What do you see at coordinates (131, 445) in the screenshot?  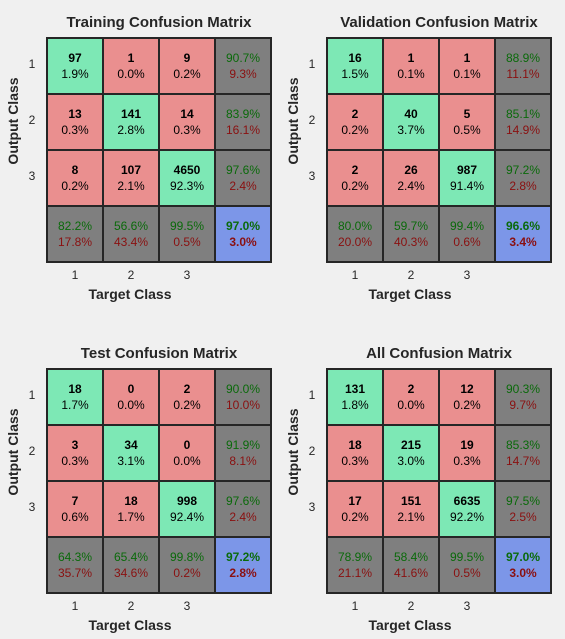 I see `cell-count: 34` at bounding box center [131, 445].